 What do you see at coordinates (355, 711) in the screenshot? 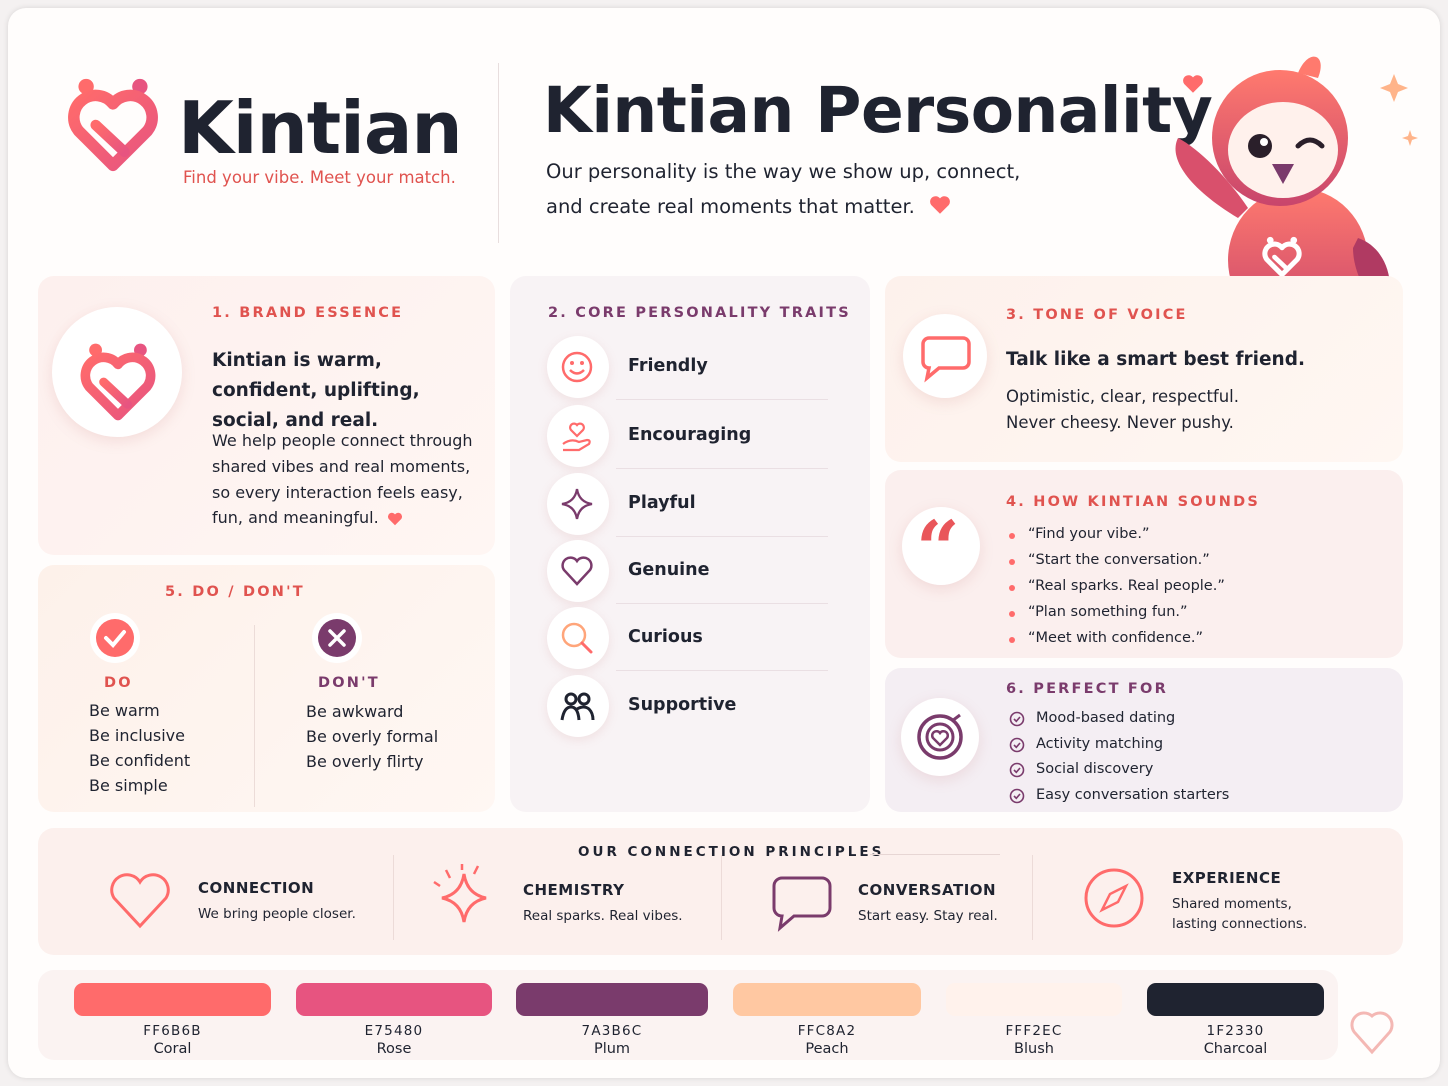
I see `dont-item: Be awkward` at bounding box center [355, 711].